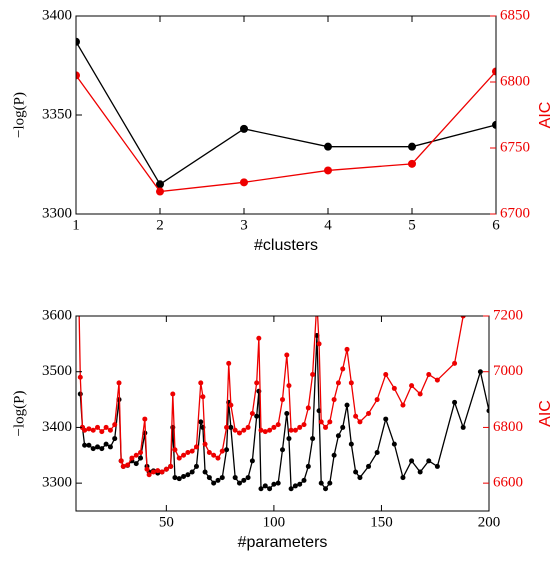 The height and width of the screenshot is (564, 558). Describe the element at coordinates (283, 542) in the screenshot. I see `x-axis-label: #parameters` at that location.